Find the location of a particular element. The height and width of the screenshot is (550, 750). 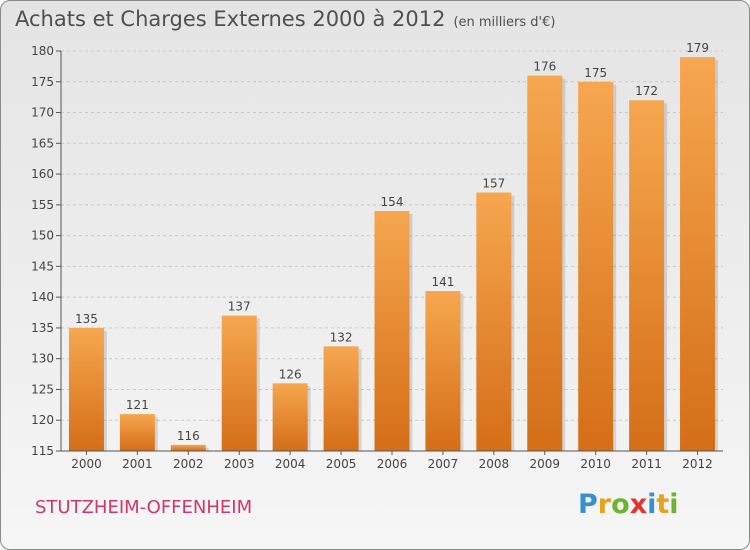

y-tick-label: 130 is located at coordinates (42, 359).